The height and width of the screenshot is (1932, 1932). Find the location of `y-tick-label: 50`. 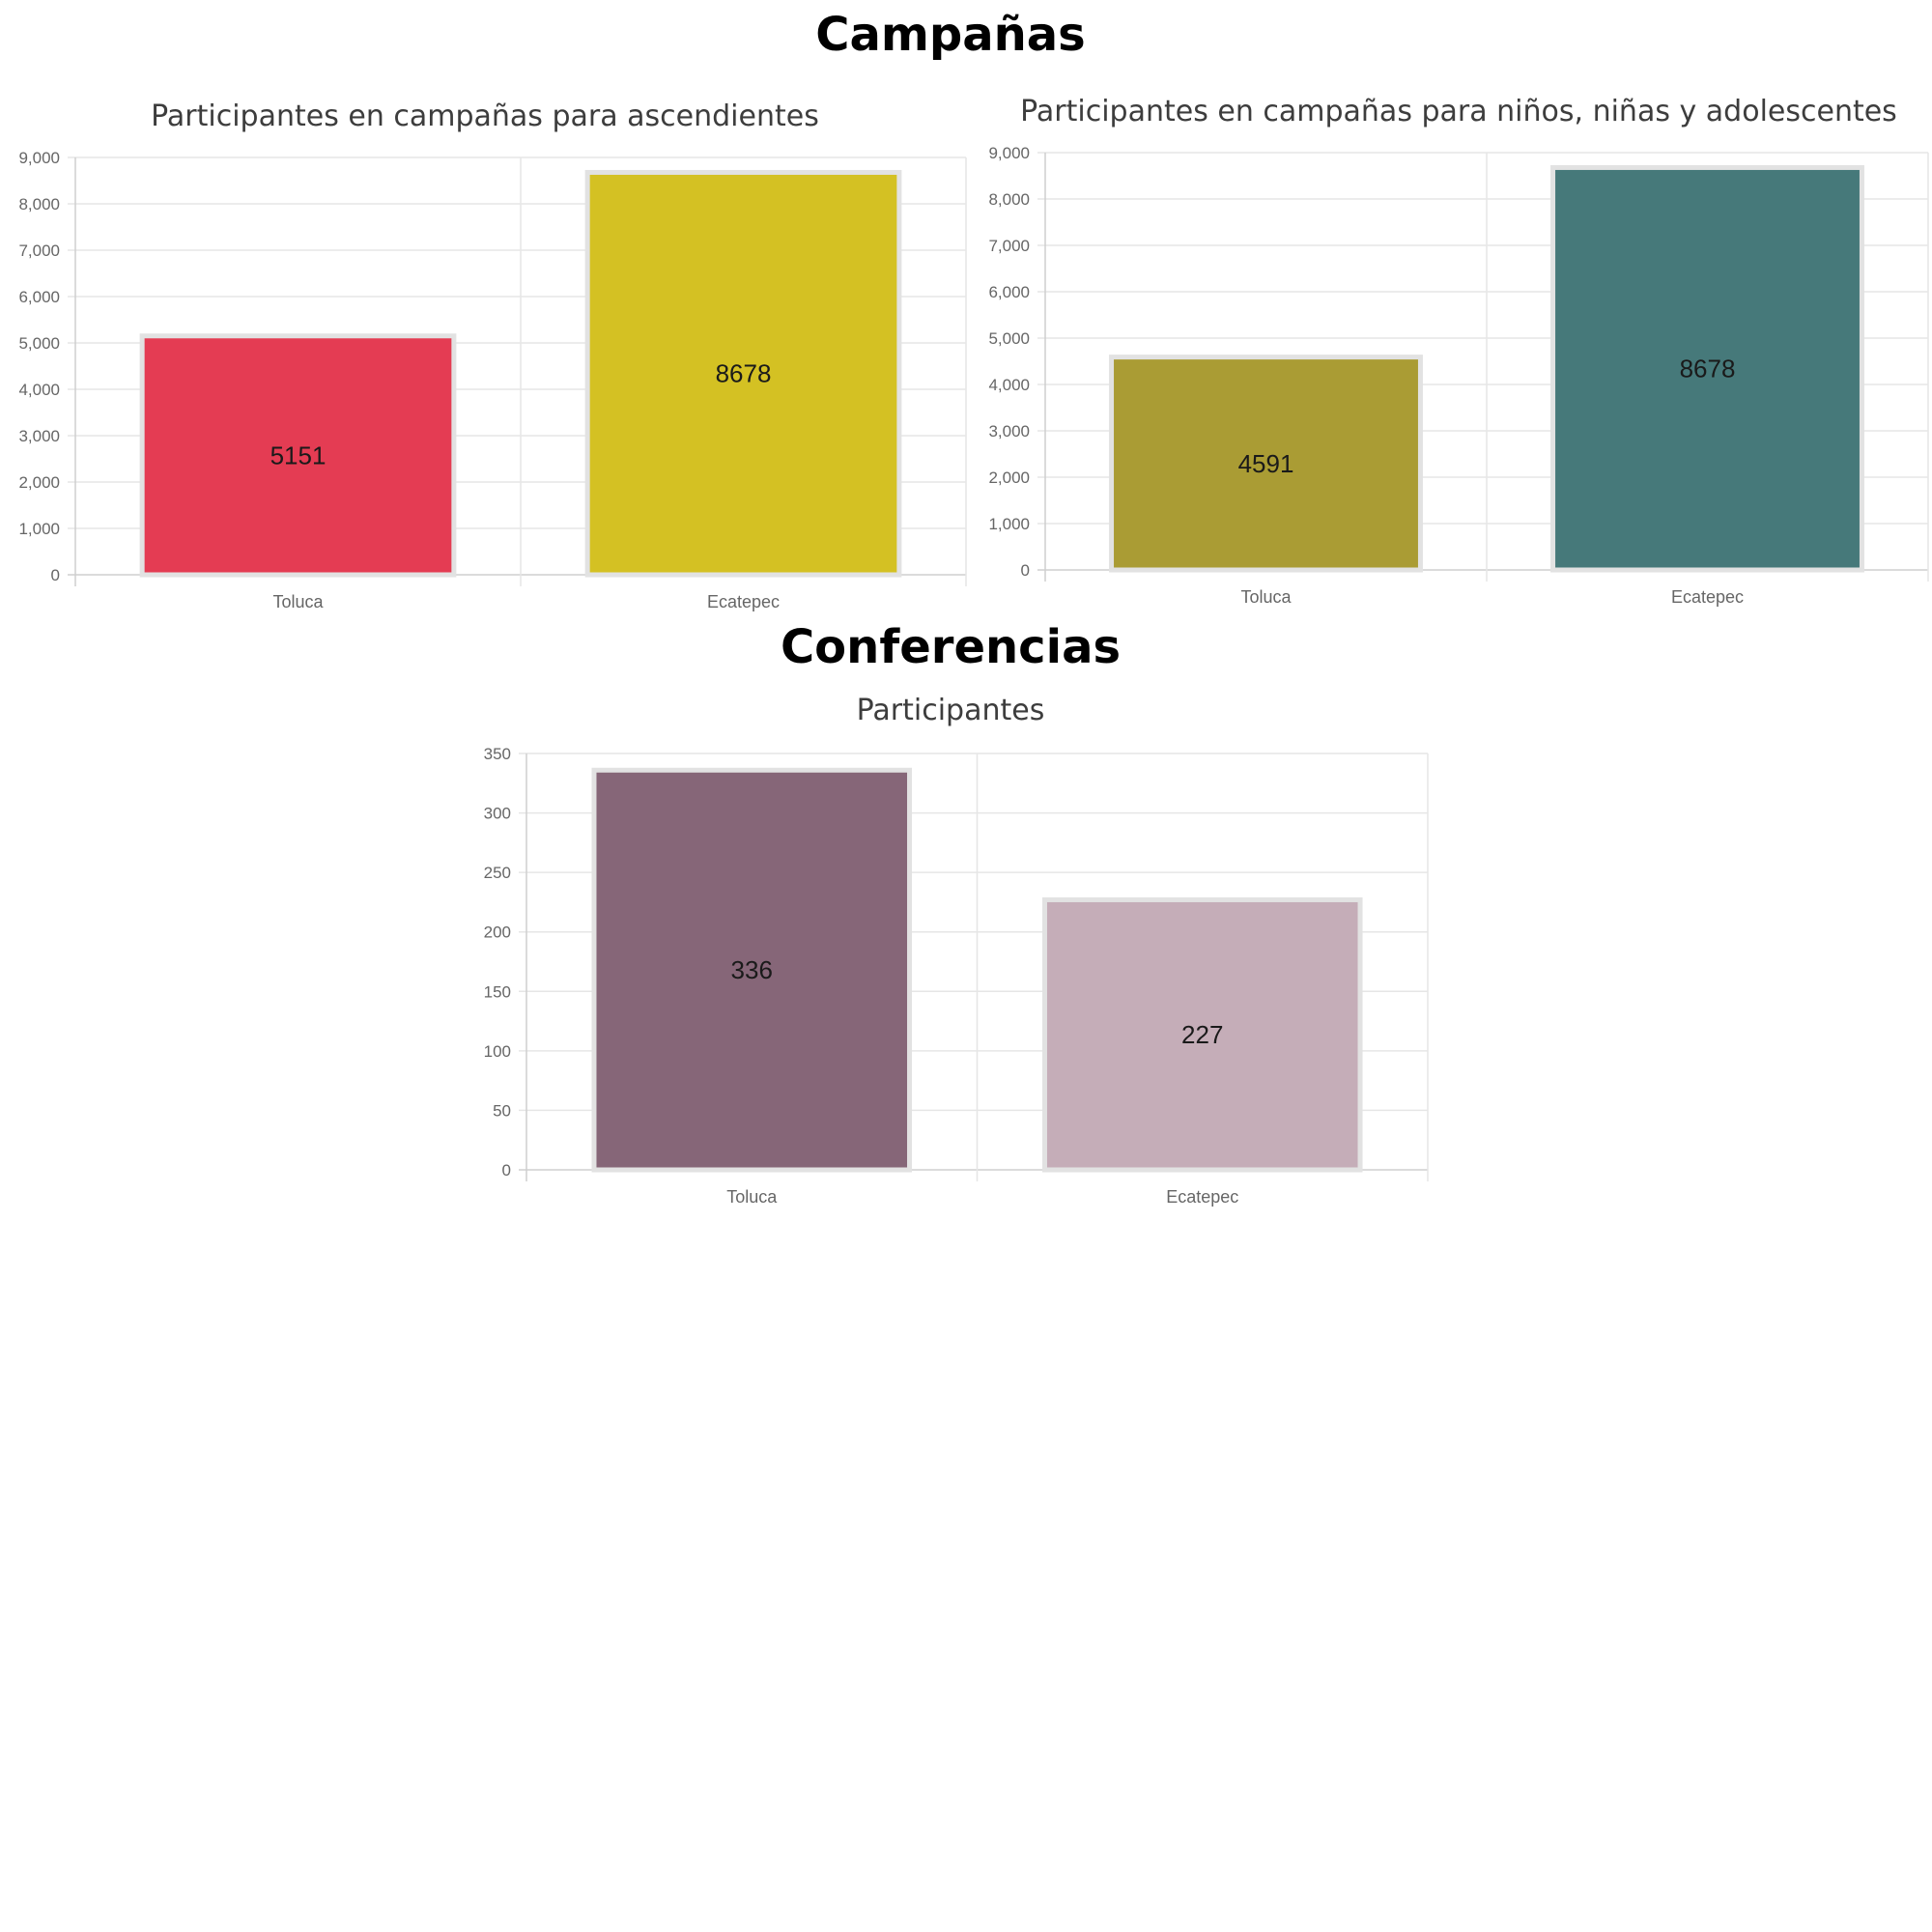

y-tick-label: 50 is located at coordinates (502, 1110).